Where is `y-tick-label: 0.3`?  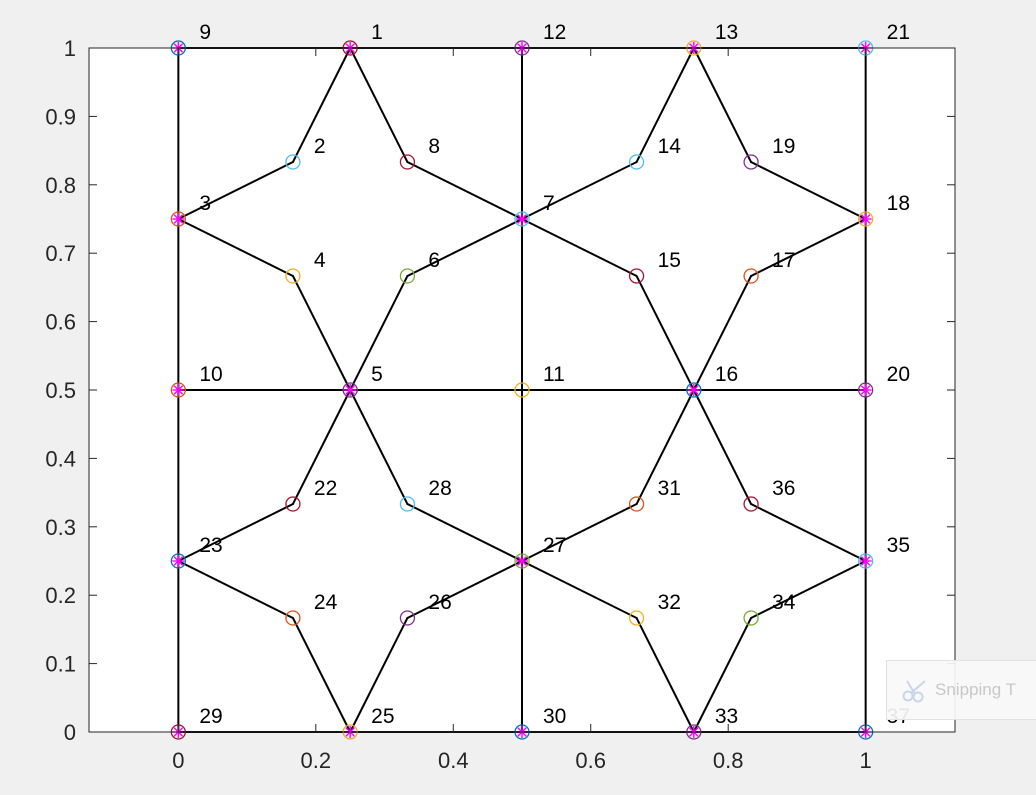 y-tick-label: 0.3 is located at coordinates (60, 527).